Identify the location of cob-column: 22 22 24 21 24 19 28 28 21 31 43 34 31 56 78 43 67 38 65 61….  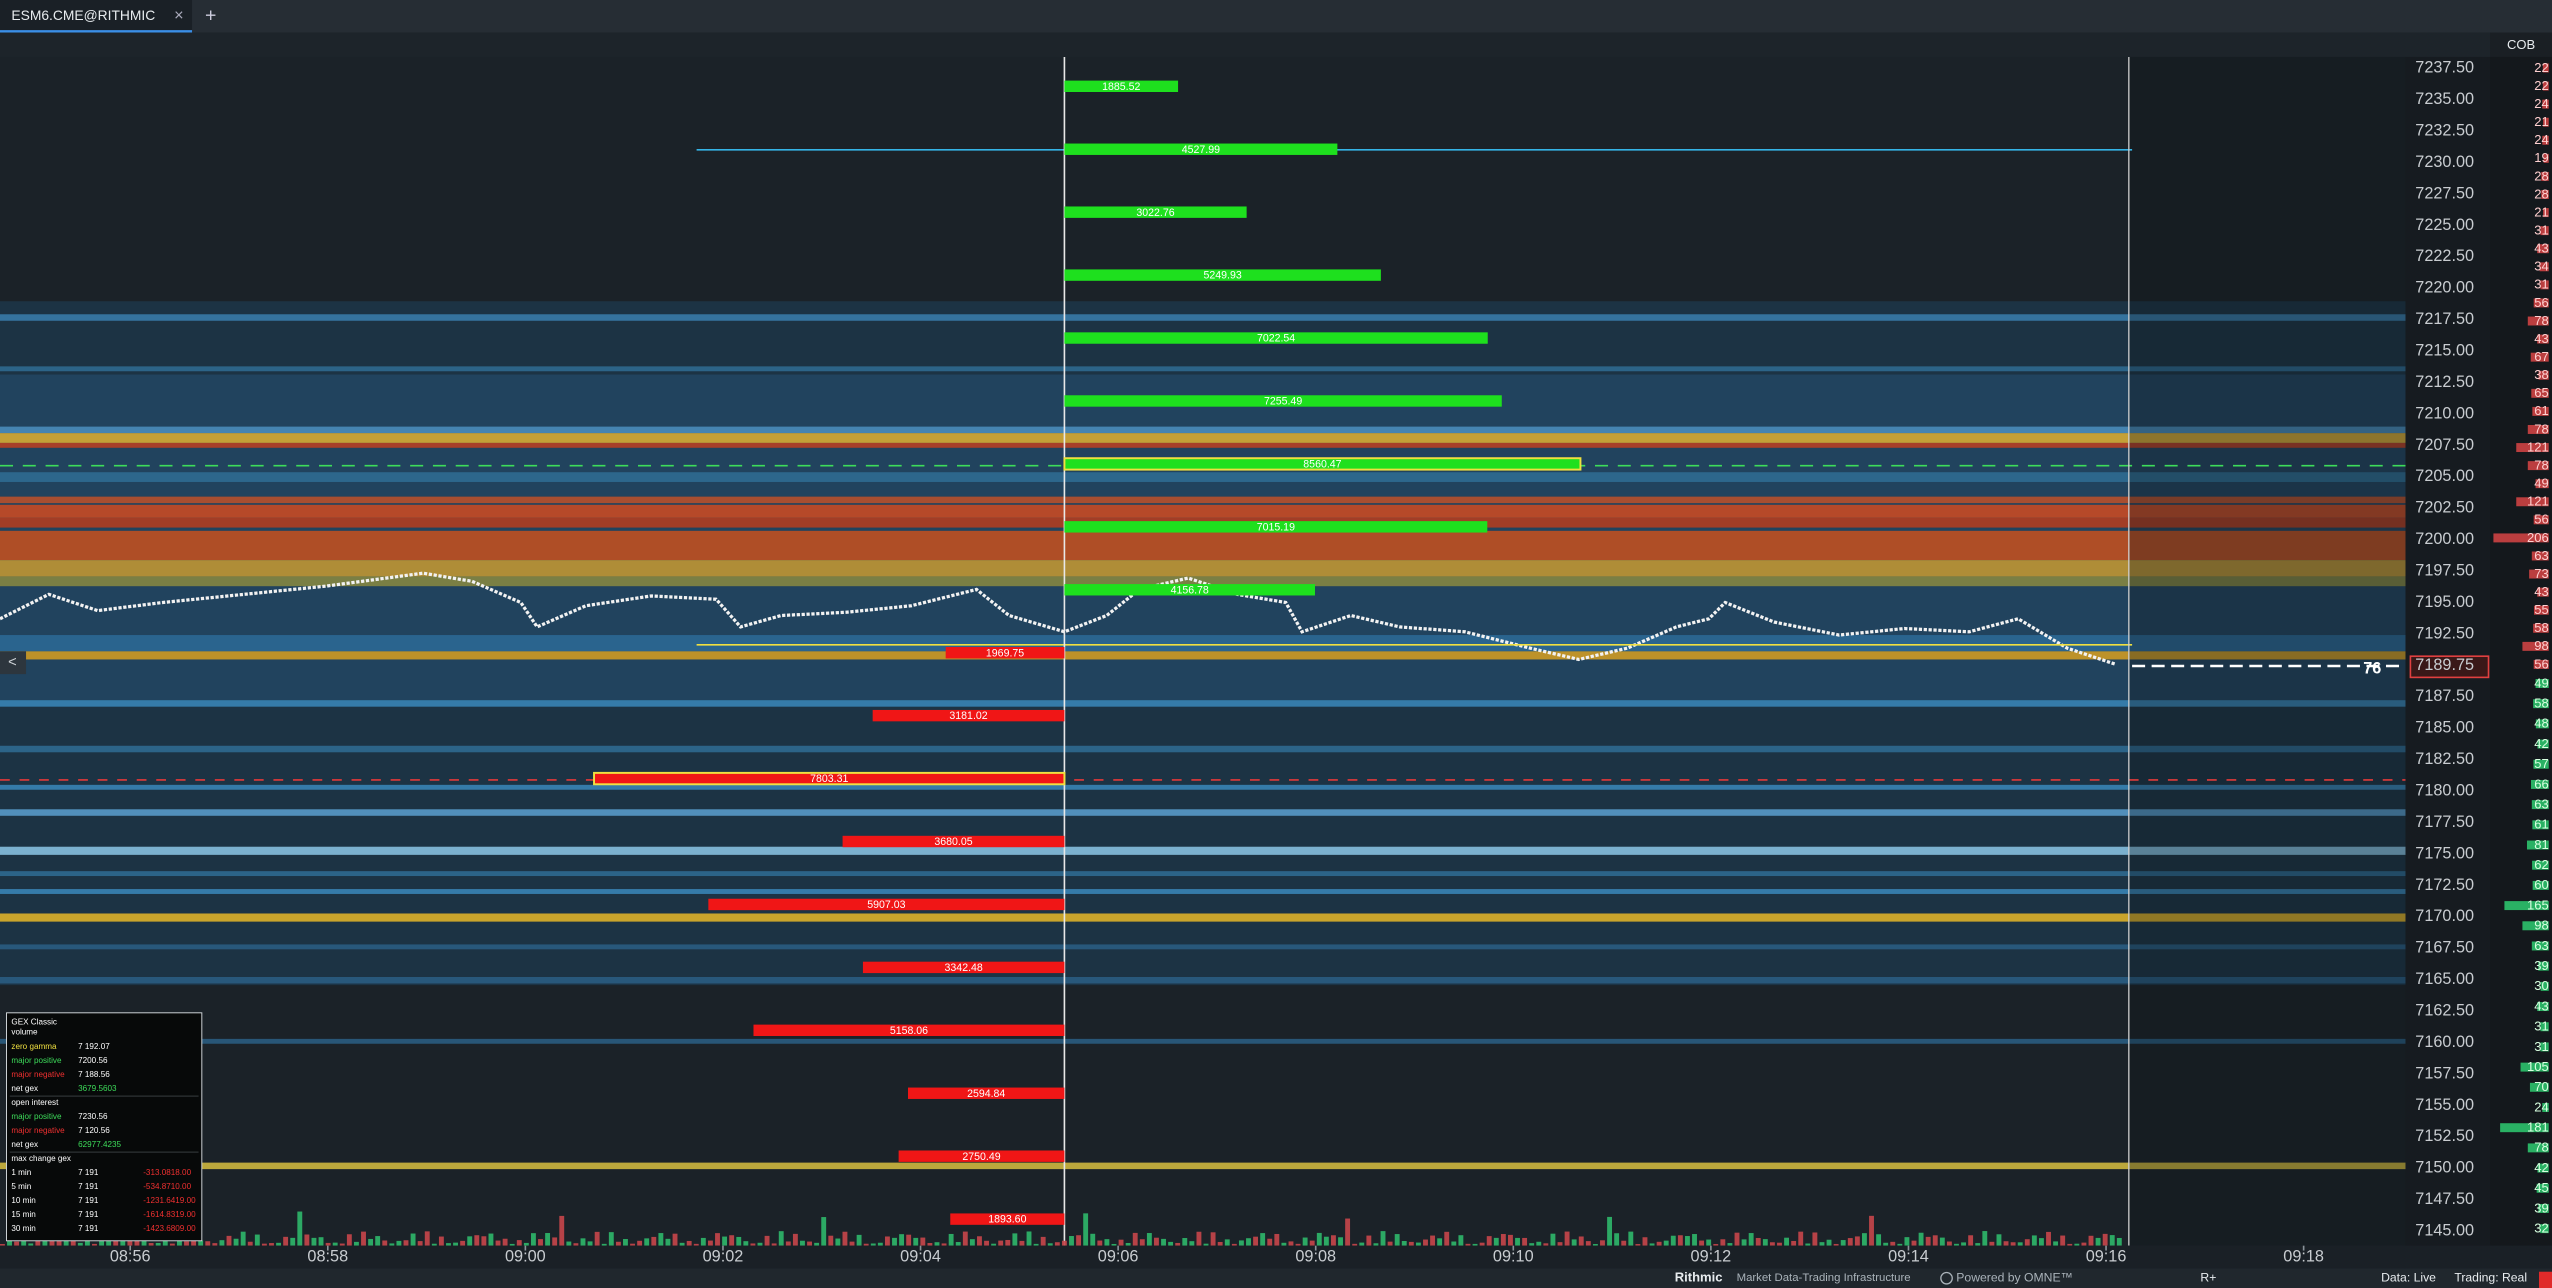
(2521, 647).